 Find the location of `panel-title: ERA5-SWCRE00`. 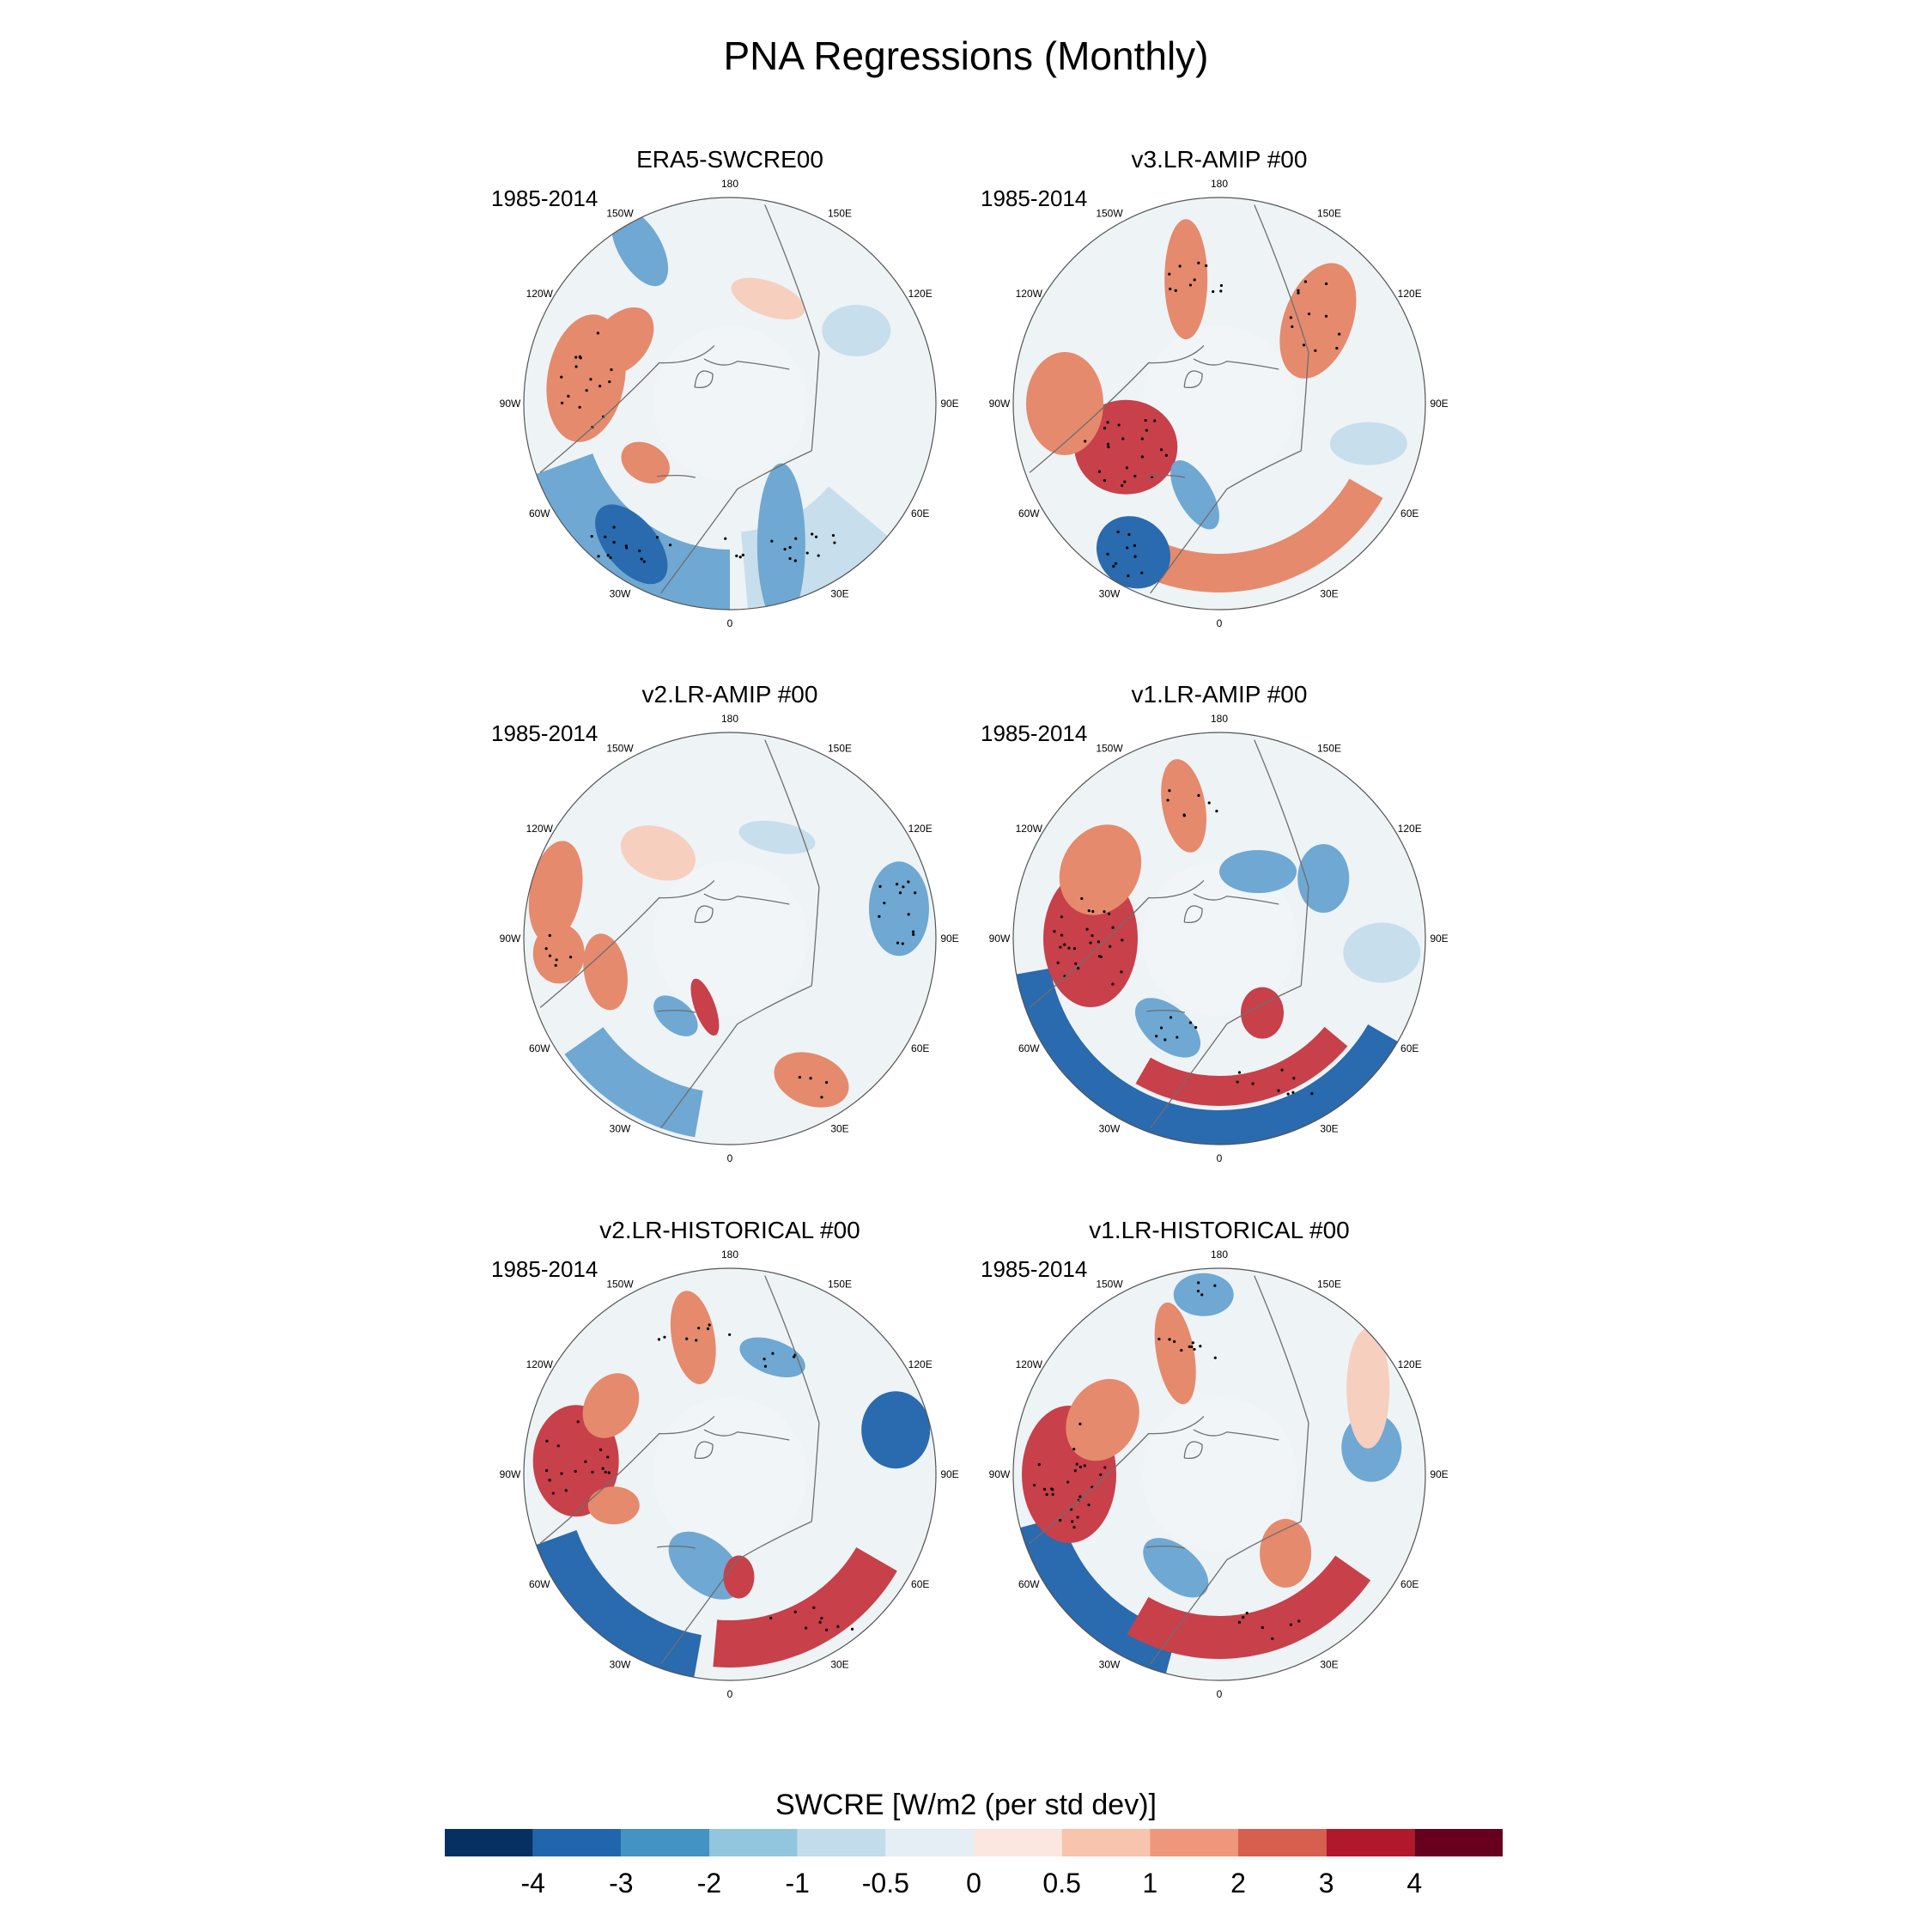

panel-title: ERA5-SWCRE00 is located at coordinates (729, 159).